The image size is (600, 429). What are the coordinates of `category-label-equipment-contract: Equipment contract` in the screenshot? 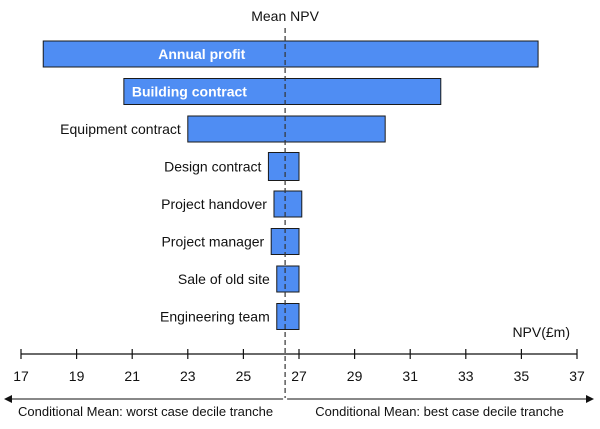 It's located at (120, 129).